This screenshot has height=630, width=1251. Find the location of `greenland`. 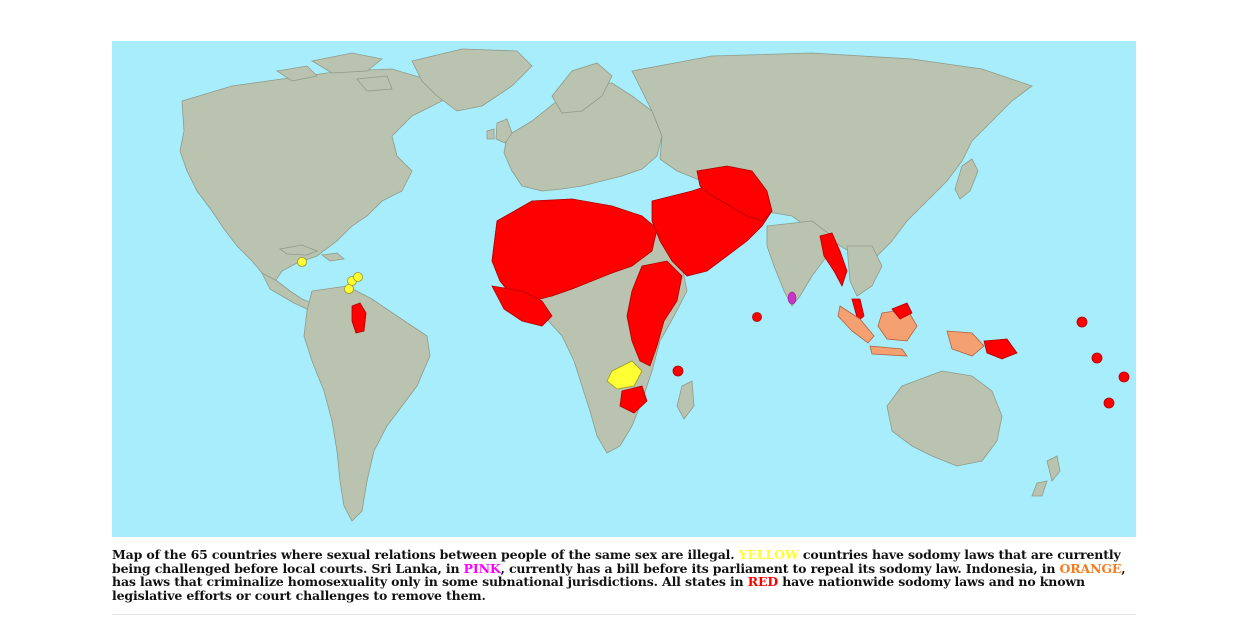

greenland is located at coordinates (472, 80).